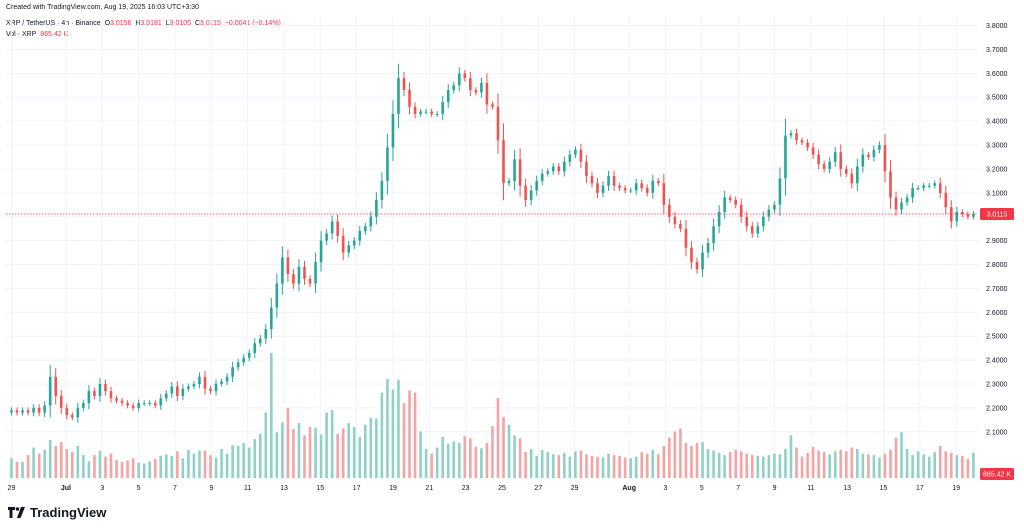  What do you see at coordinates (997, 289) in the screenshot?
I see `y-tick-label: 2.7000` at bounding box center [997, 289].